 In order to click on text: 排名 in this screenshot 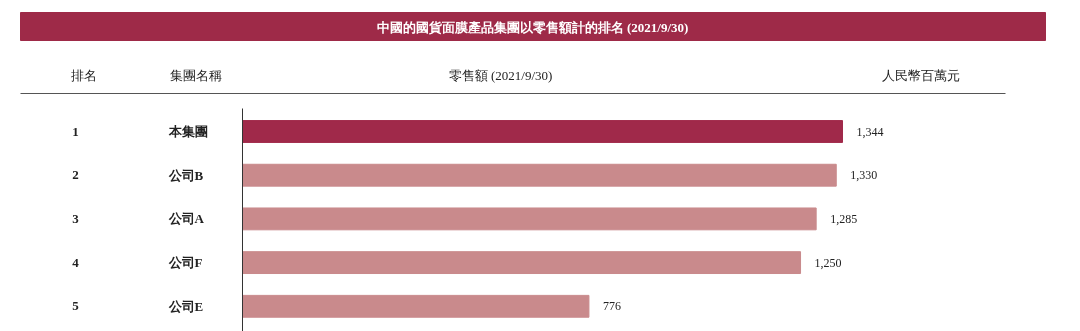, I will do `click(83, 75)`.